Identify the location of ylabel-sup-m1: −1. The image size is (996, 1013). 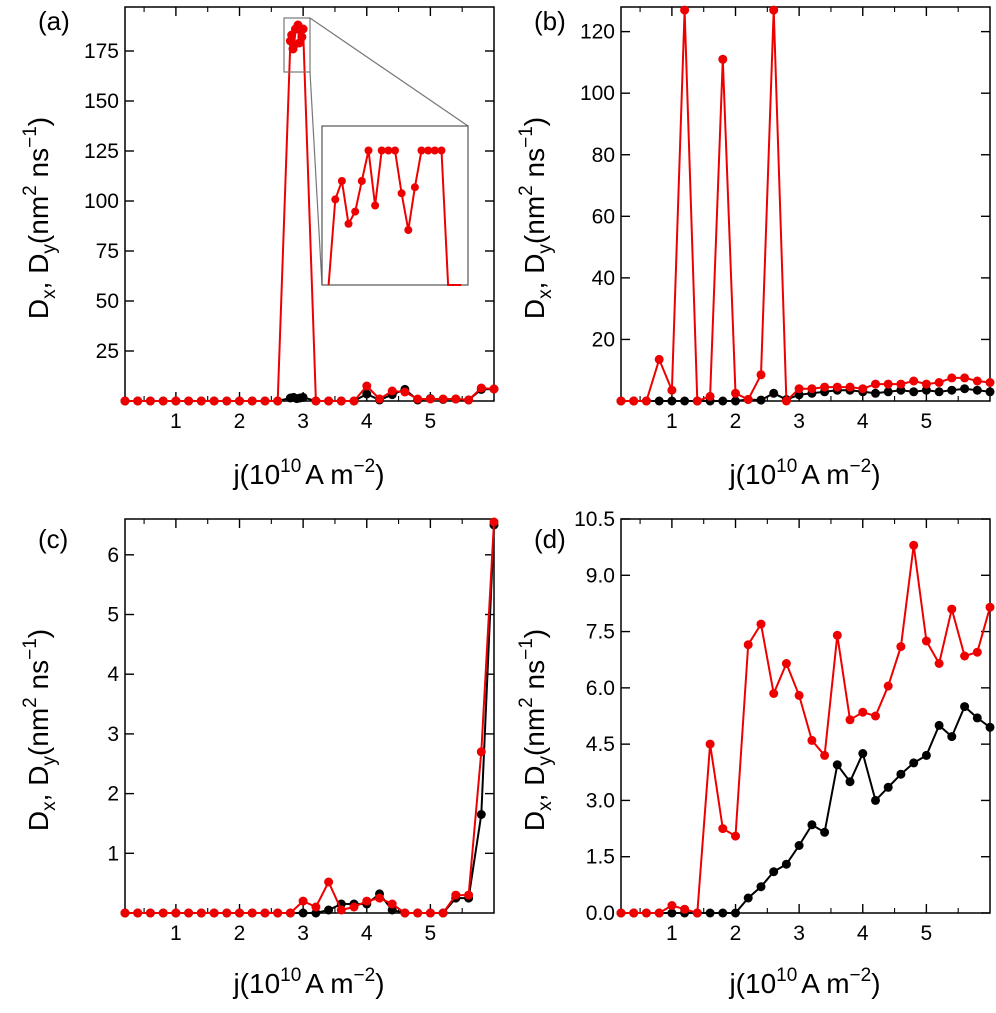
(526, 137).